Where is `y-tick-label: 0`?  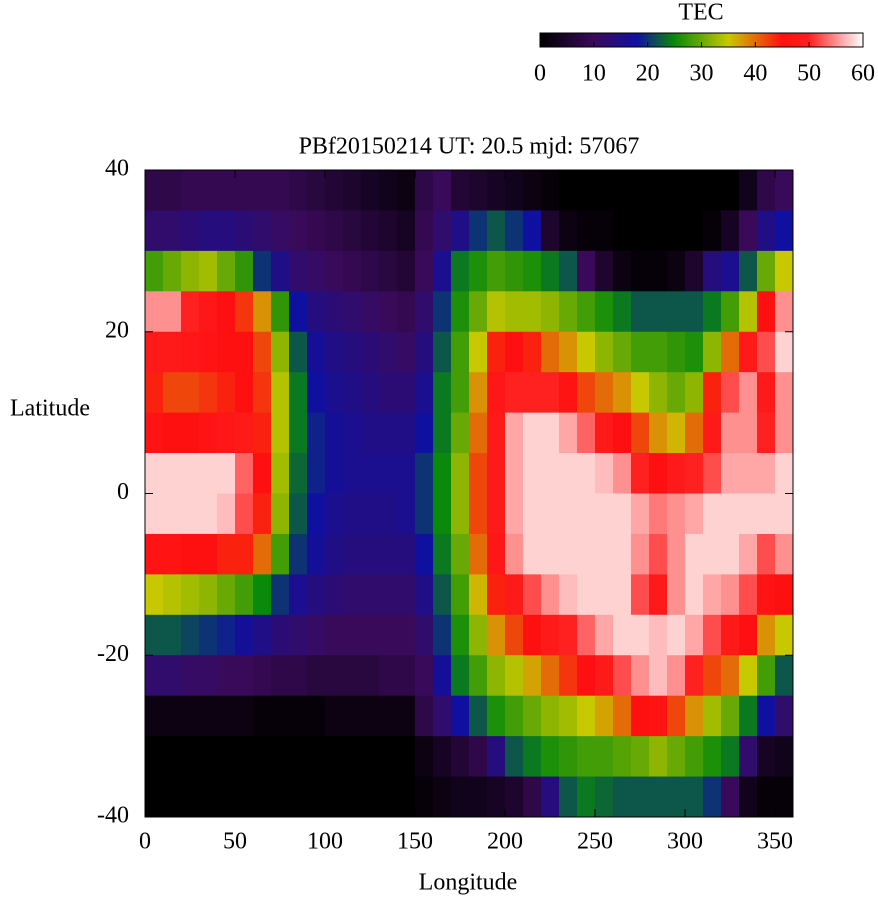 y-tick-label: 0 is located at coordinates (123, 492).